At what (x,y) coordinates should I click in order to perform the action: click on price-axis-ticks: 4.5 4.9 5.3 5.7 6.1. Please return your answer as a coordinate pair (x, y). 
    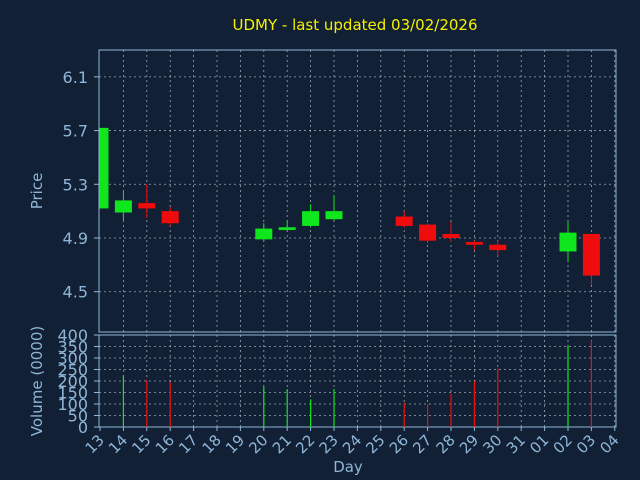
    Looking at the image, I should click on (81, 185).